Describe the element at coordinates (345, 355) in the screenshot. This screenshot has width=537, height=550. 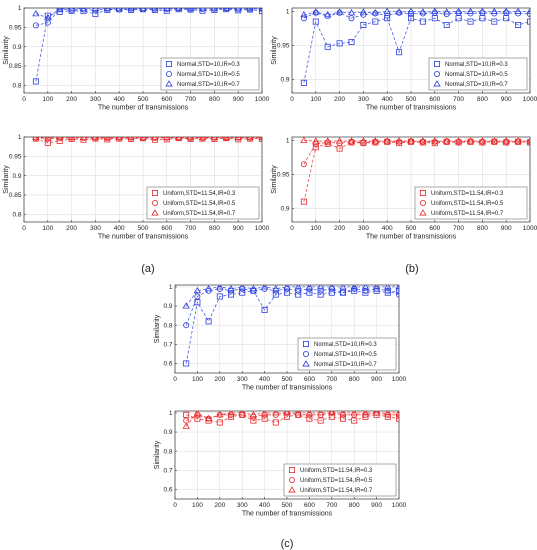
I see `legend-label: Normal,STD=10,IR=0.5` at that location.